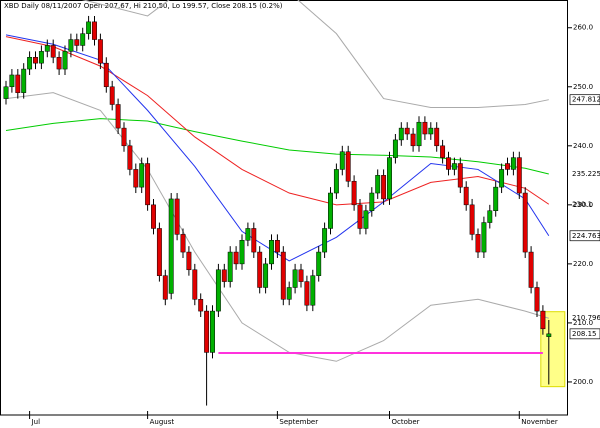 The width and height of the screenshot is (600, 428). I want to click on value-label: 208.15, so click(584, 334).